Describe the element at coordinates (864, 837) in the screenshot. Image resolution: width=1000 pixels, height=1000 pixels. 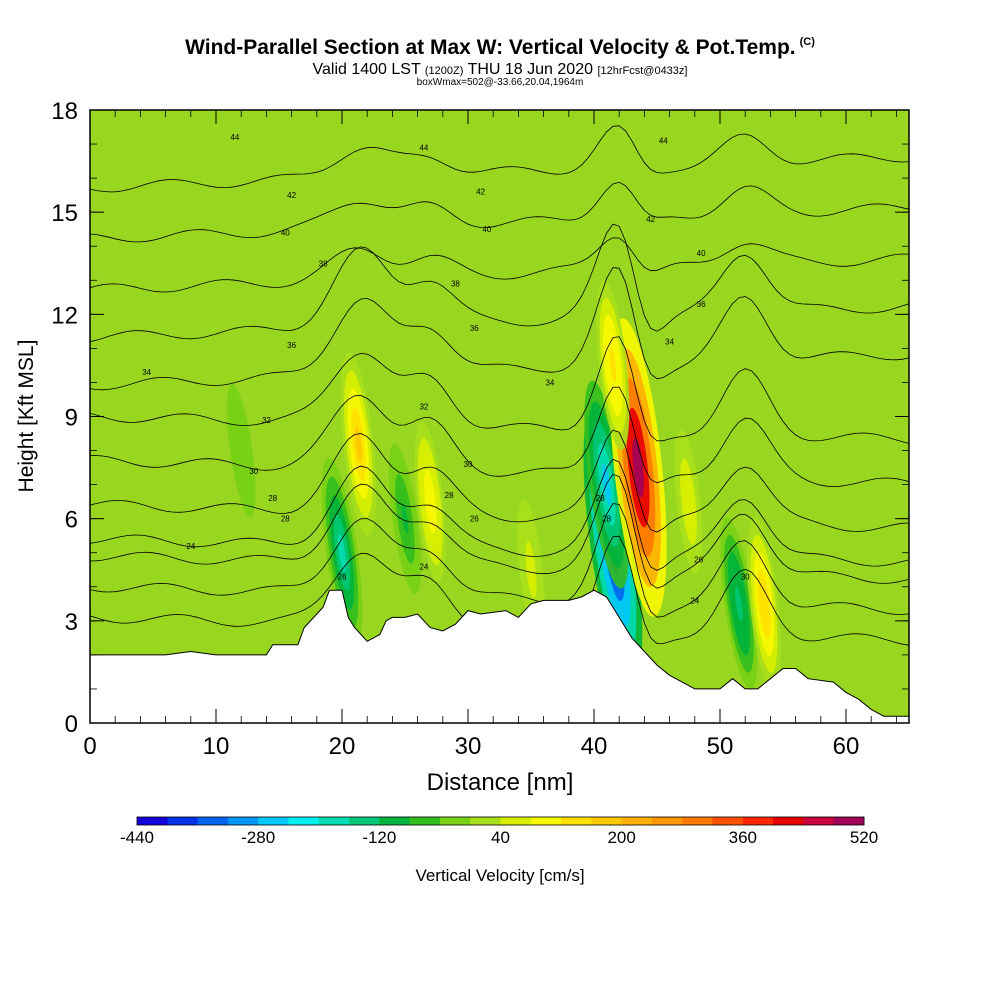
I see `colorbar-tick-label: 520` at that location.